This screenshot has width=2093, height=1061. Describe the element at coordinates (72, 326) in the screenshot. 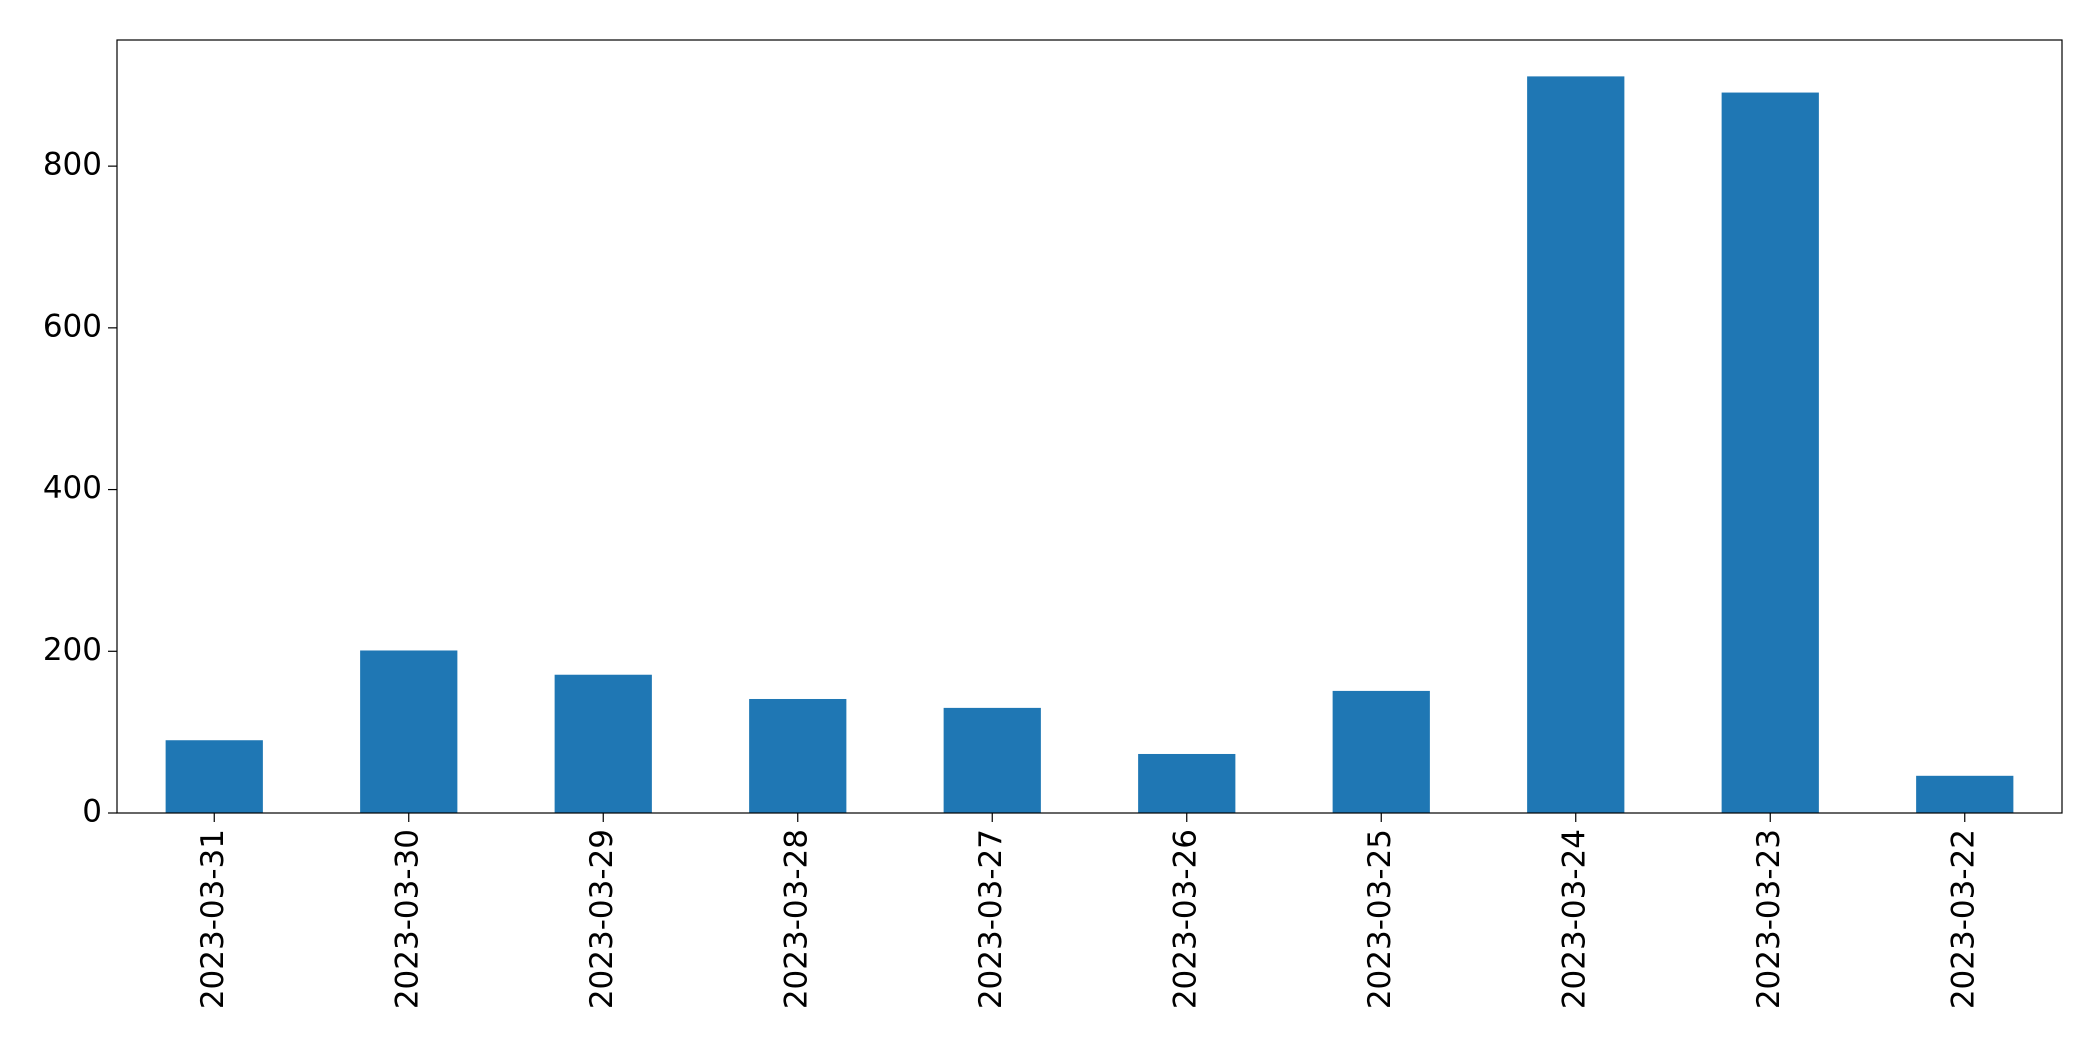

I see `y-tick-label: 600` at that location.